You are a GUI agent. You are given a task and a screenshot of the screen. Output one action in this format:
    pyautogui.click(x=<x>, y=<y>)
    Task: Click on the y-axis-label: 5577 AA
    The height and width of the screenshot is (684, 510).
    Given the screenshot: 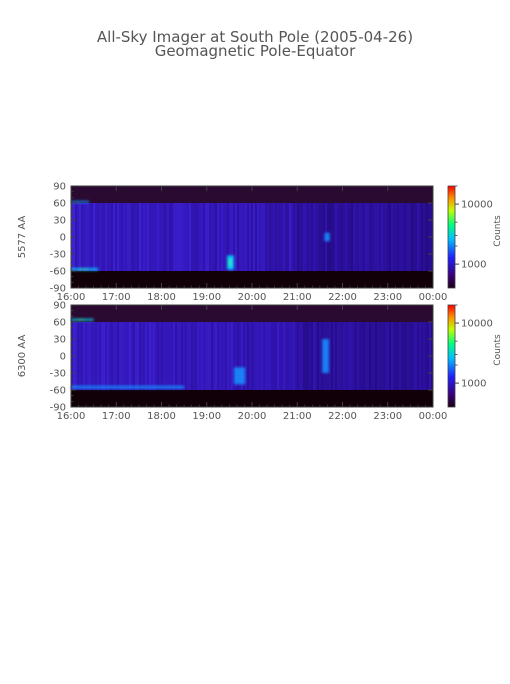 What is the action you would take?
    pyautogui.click(x=22, y=237)
    